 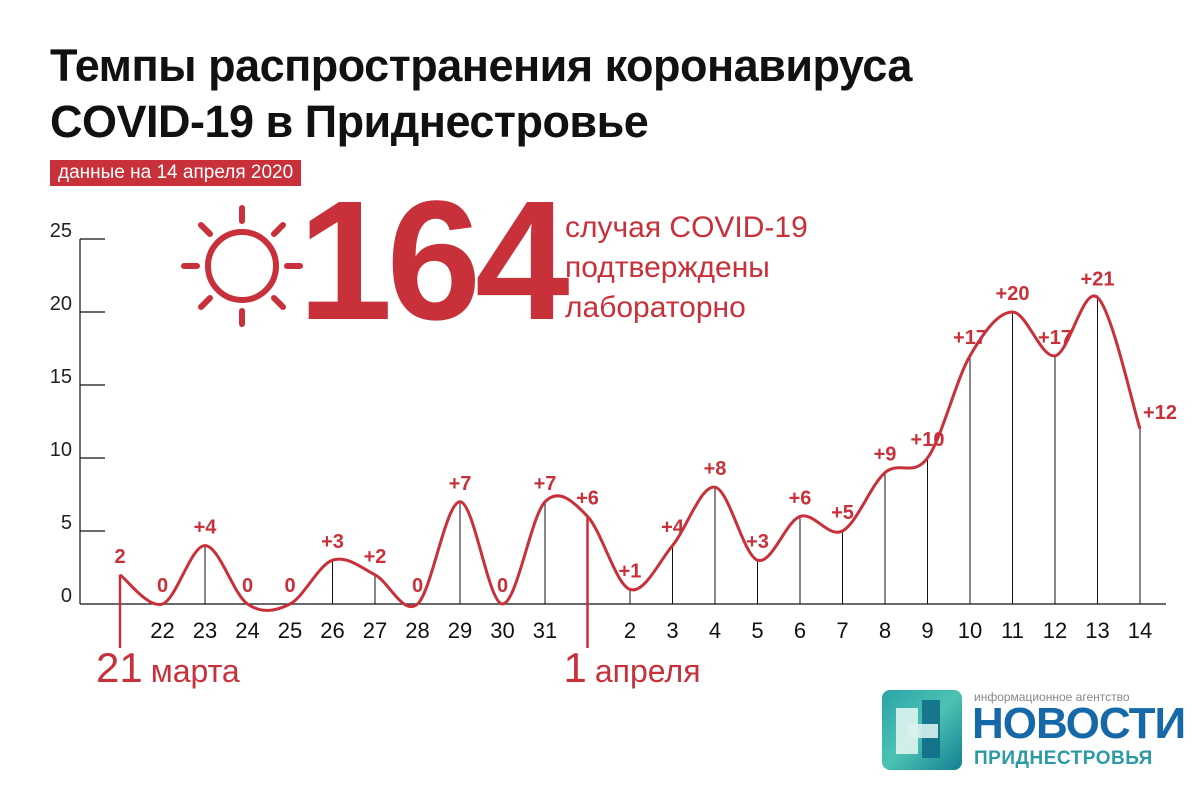 What do you see at coordinates (205, 630) in the screenshot?
I see `x-tick-label: 23` at bounding box center [205, 630].